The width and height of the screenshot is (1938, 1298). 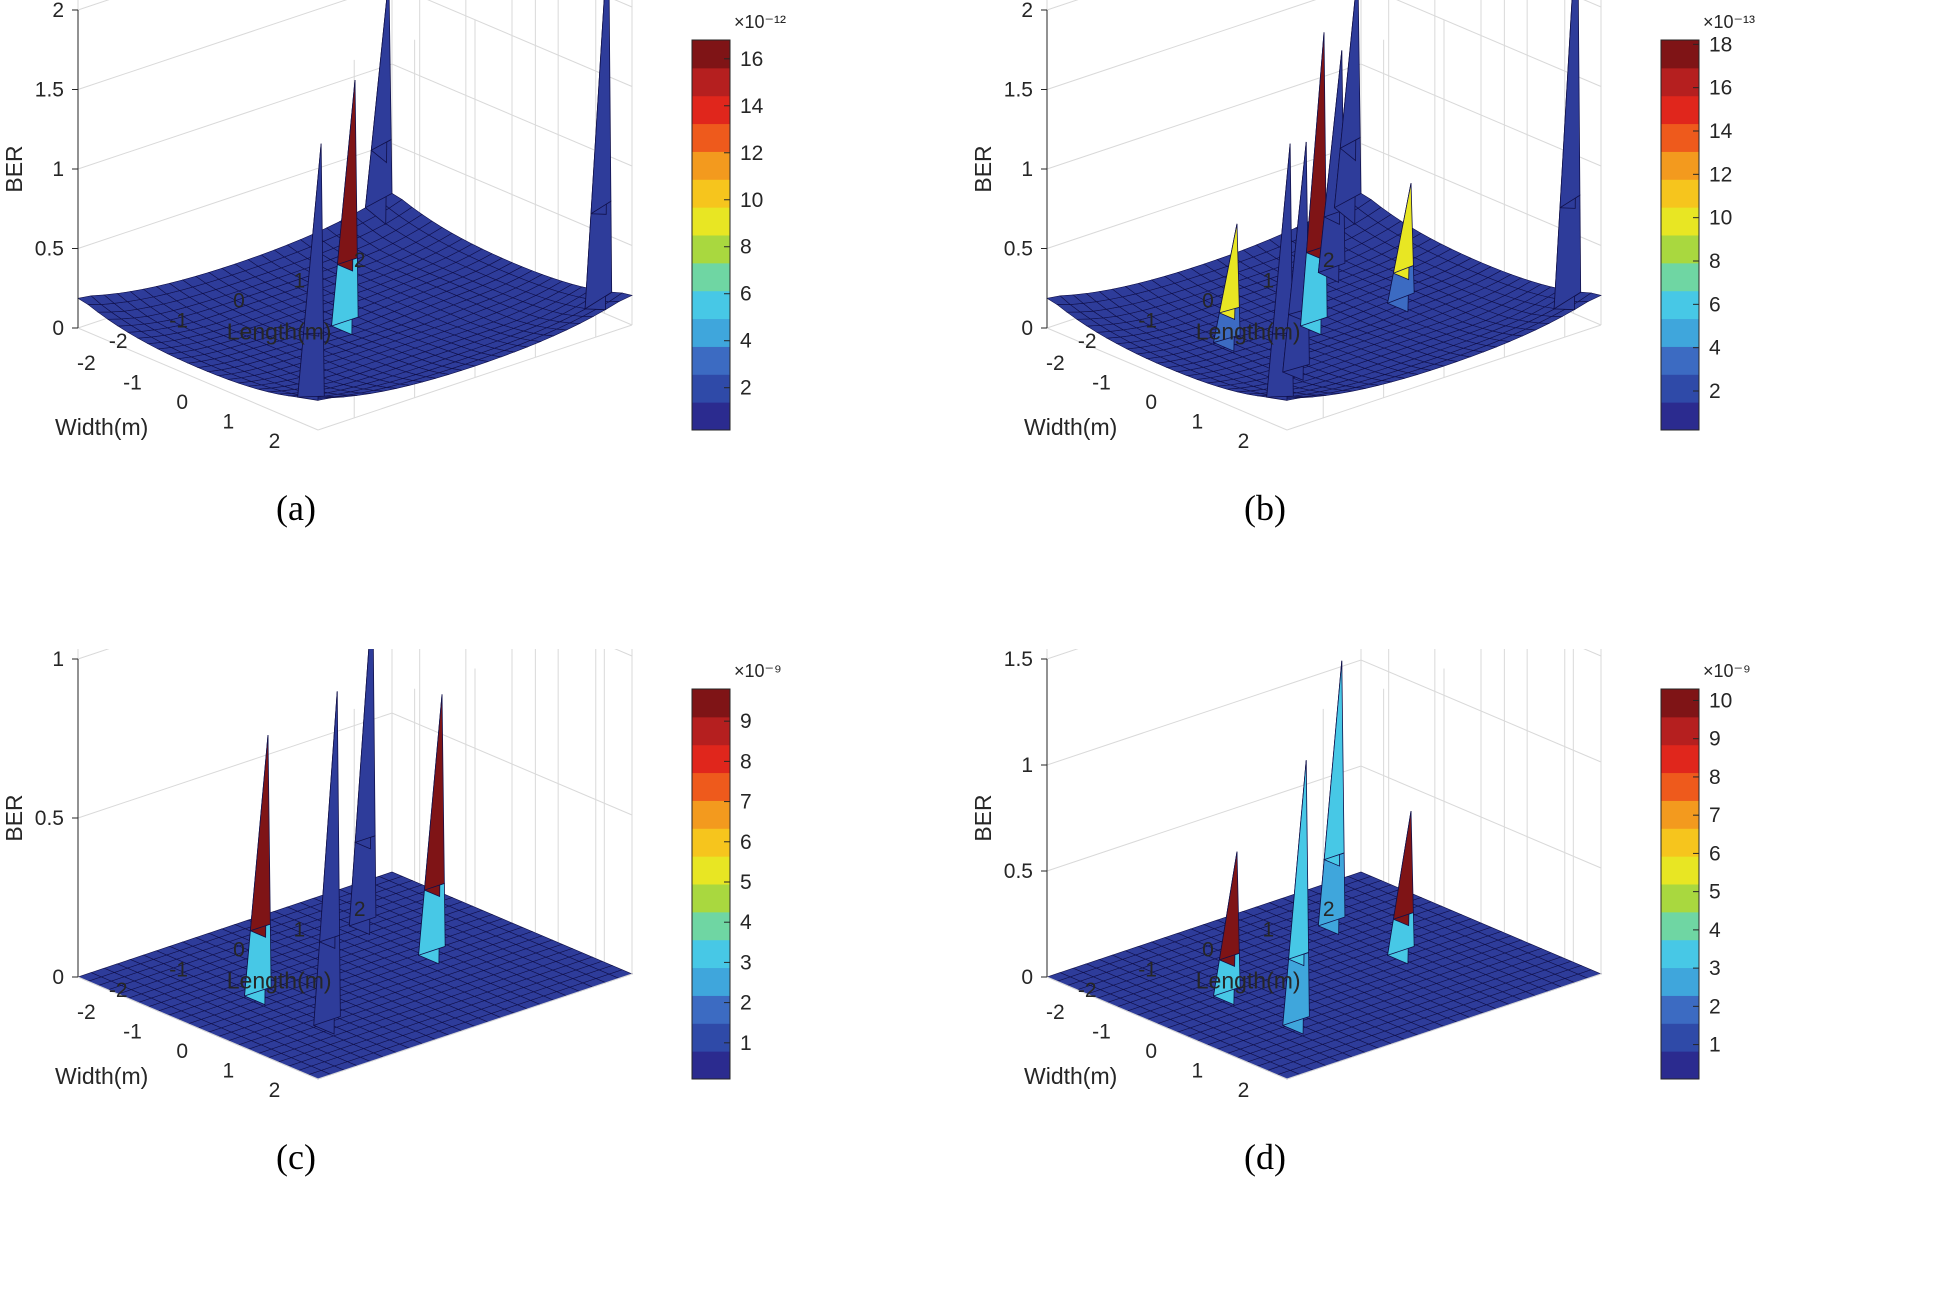 I want to click on colorbar-tick-label: 14, so click(x=752, y=106).